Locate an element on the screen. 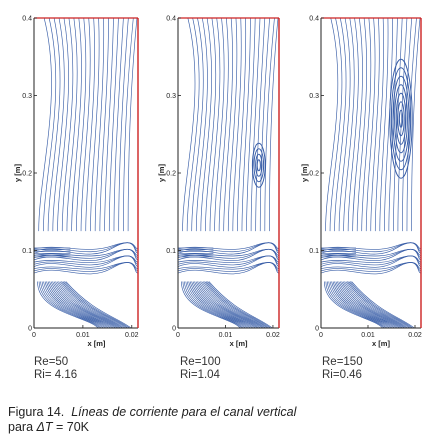 The width and height of the screenshot is (440, 448). x-tick-label: 0 is located at coordinates (178, 335).